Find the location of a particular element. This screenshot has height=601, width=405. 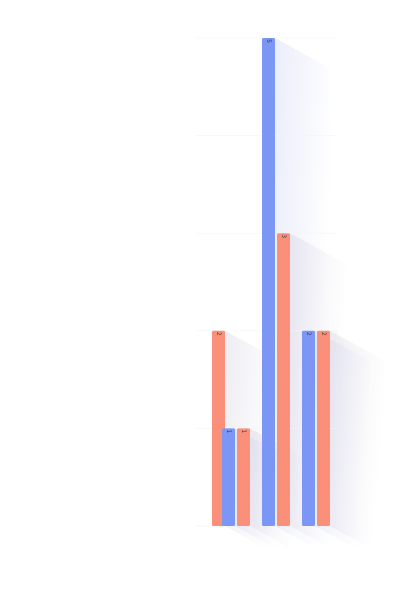

bar-value-label: 3 is located at coordinates (283, 236).